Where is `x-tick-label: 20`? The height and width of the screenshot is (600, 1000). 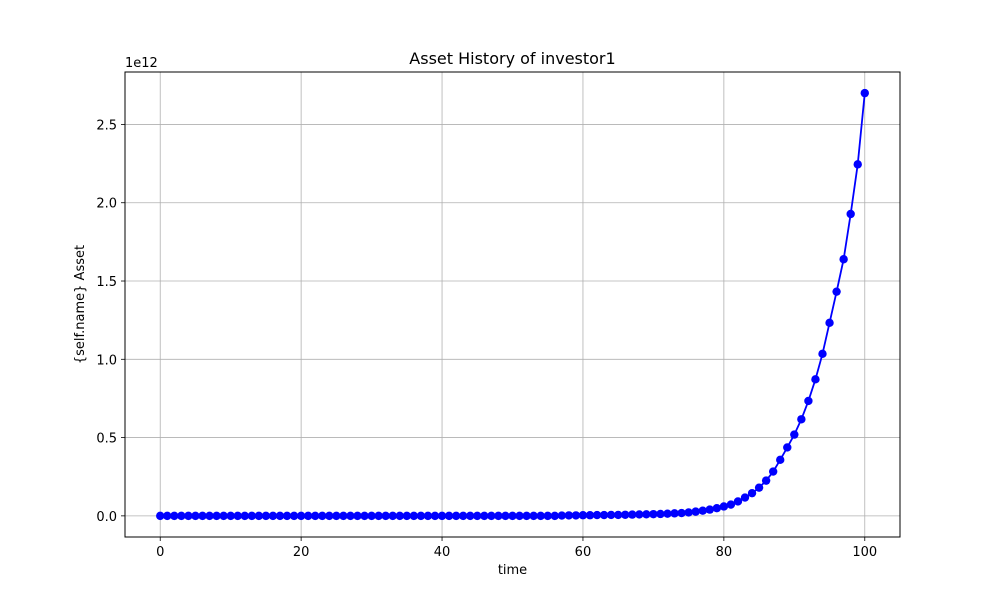 x-tick-label: 20 is located at coordinates (301, 552).